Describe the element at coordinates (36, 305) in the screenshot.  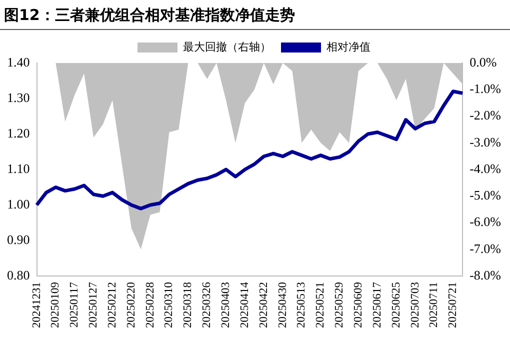
I see `x-tick-label: 20241231` at that location.